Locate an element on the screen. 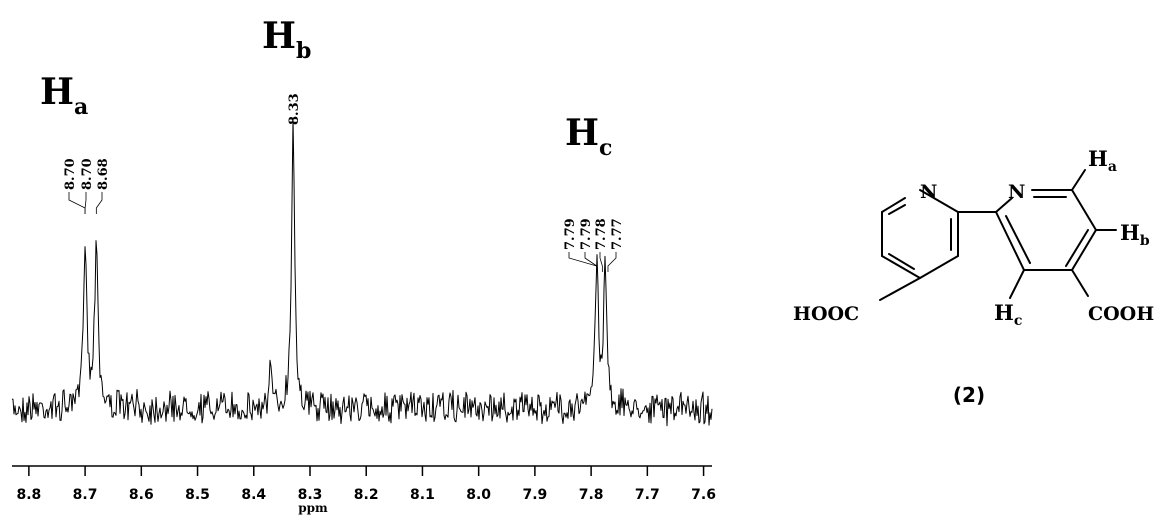  atom-n-right: N is located at coordinates (1016, 192).